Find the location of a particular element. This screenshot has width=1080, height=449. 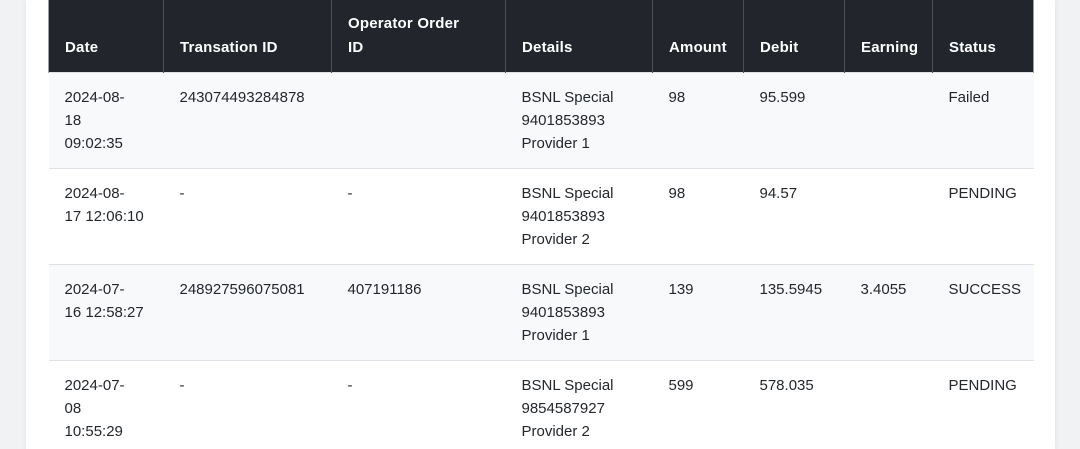

column-header-date: Date is located at coordinates (106, 36).